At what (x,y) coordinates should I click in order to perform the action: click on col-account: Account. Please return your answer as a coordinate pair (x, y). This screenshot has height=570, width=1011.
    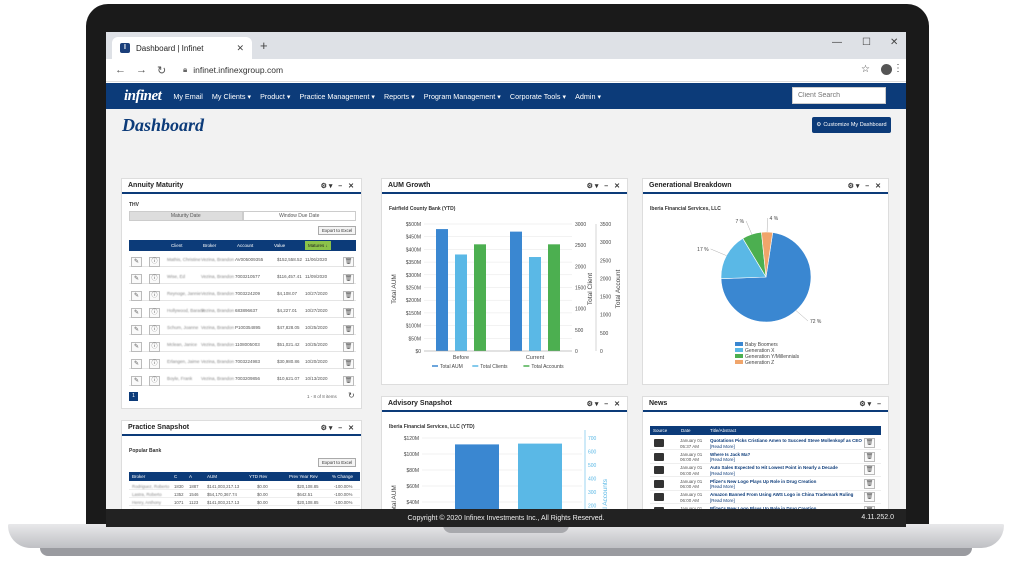
    Looking at the image, I should click on (245, 245).